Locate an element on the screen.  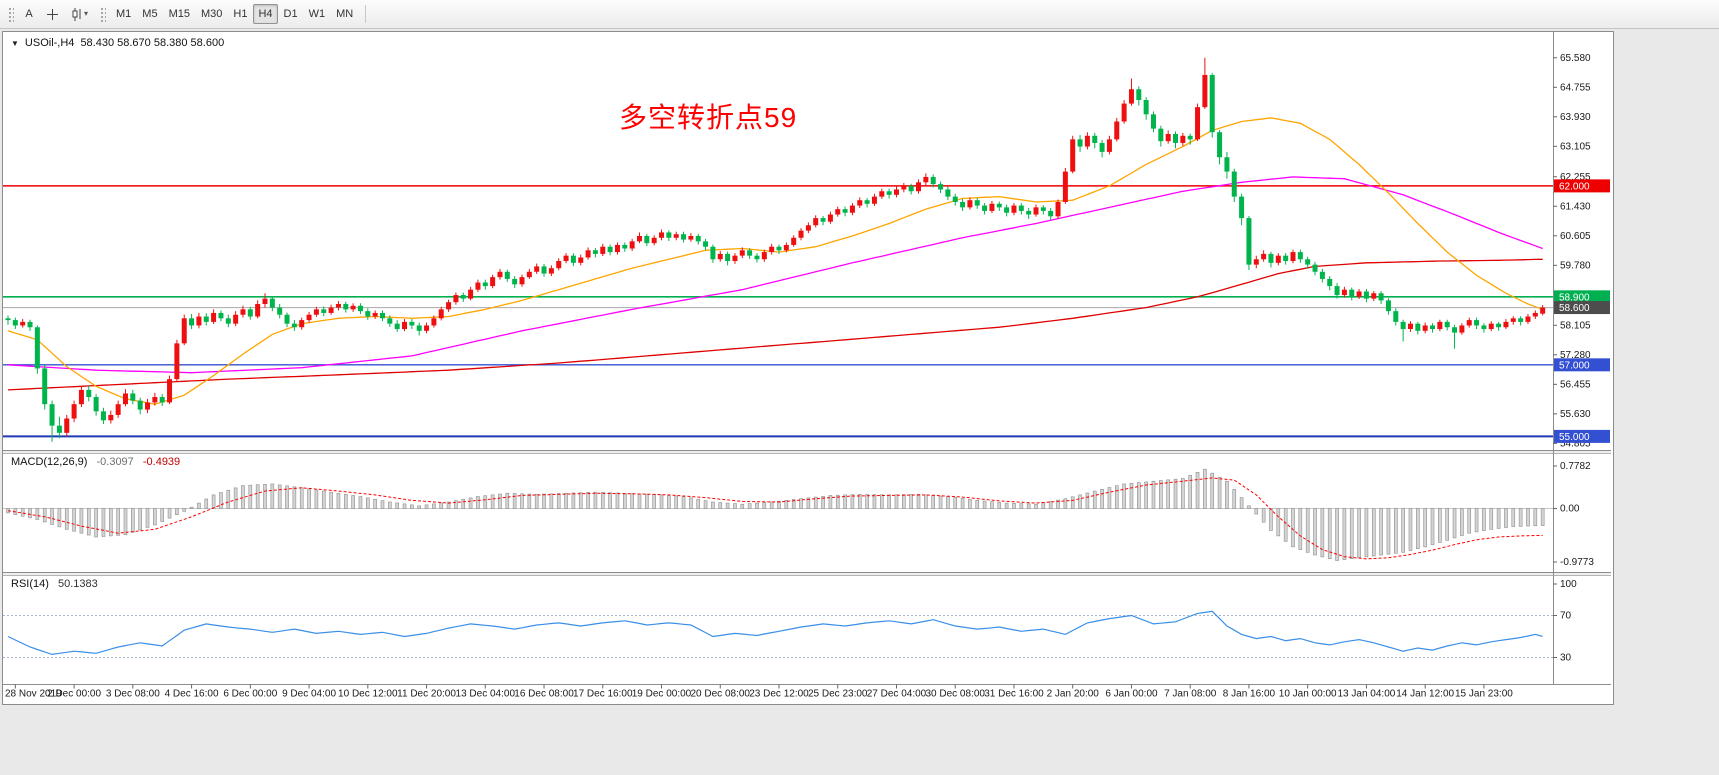
macd-name: MACD(12,26,9) is located at coordinates (49, 462).